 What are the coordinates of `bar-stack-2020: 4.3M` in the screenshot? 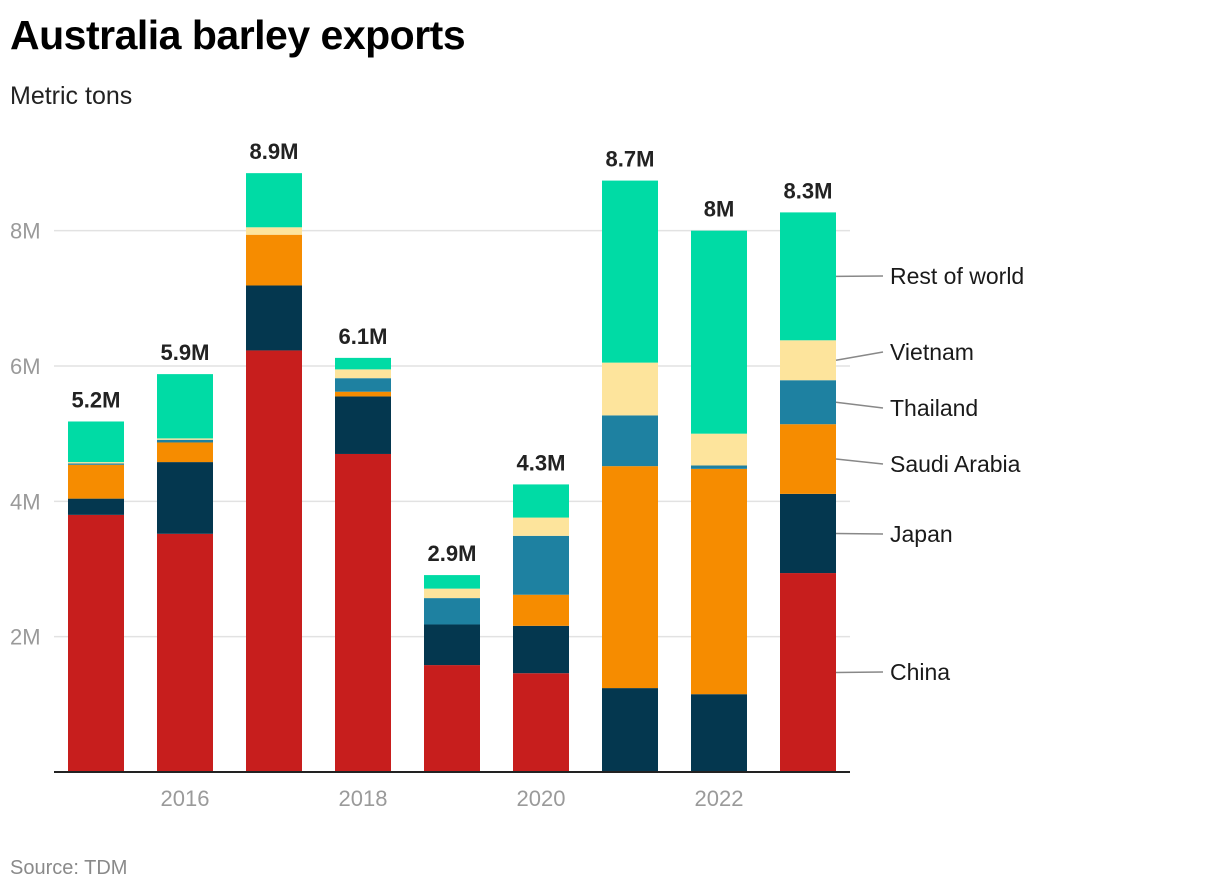 It's located at (541, 611).